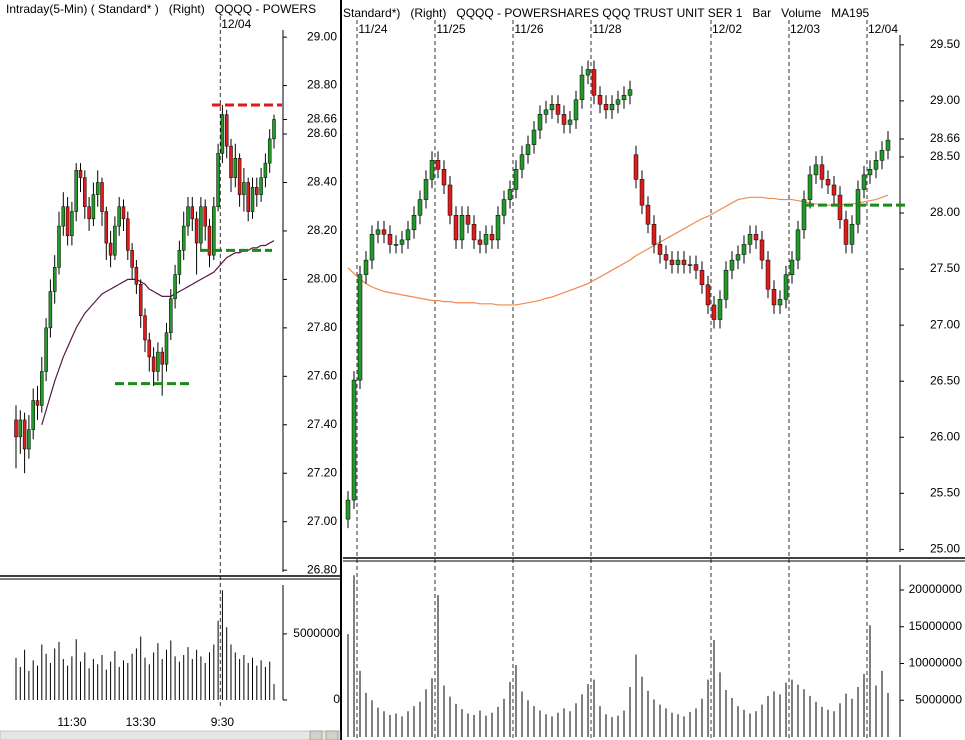 This screenshot has width=965, height=740. What do you see at coordinates (170, 735) in the screenshot?
I see `scrollbar` at bounding box center [170, 735].